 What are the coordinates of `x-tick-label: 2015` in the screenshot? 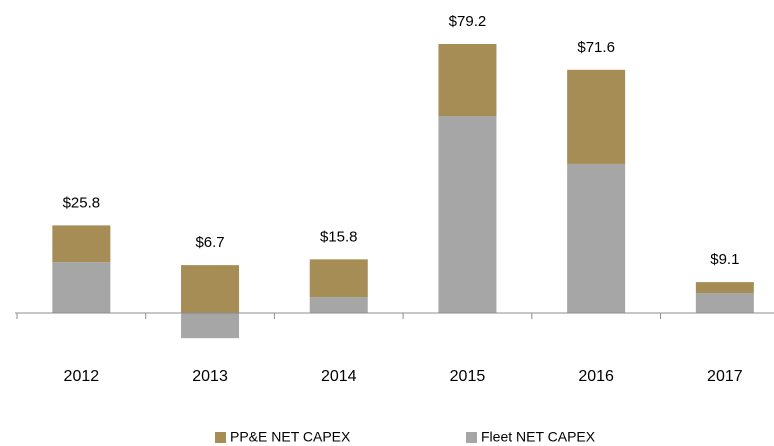 It's located at (468, 376).